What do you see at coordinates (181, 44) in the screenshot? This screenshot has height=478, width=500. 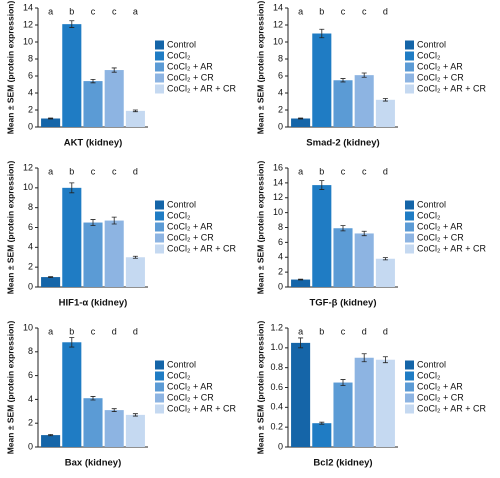 I see `legend-label: Control` at bounding box center [181, 44].